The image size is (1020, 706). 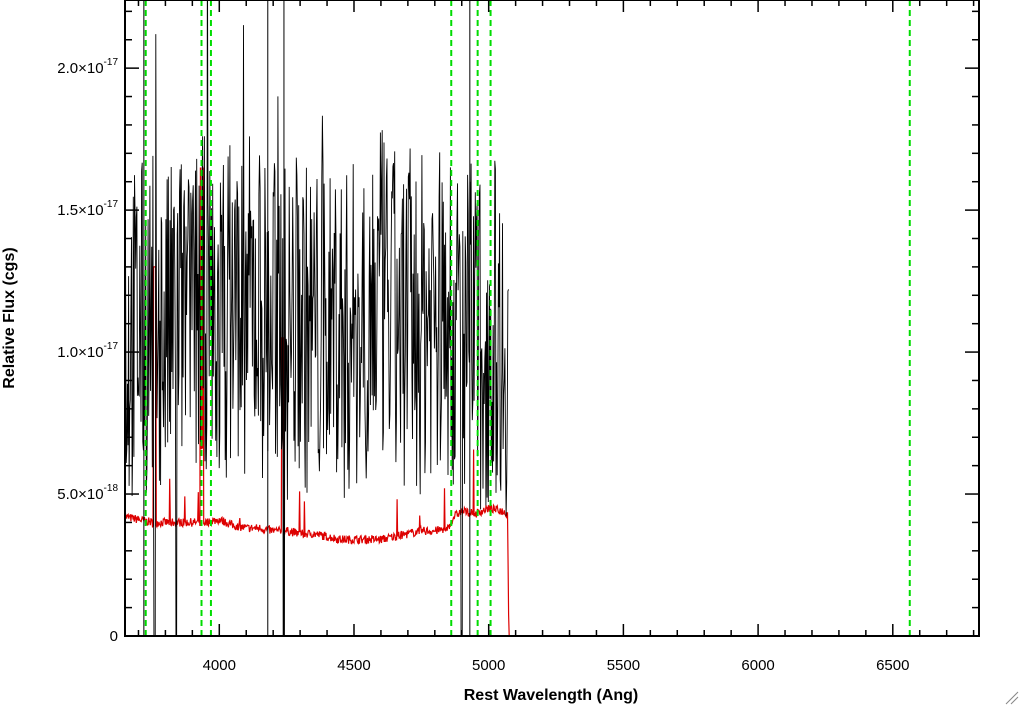 What do you see at coordinates (892, 665) in the screenshot?
I see `x-tick-label: 6500` at bounding box center [892, 665].